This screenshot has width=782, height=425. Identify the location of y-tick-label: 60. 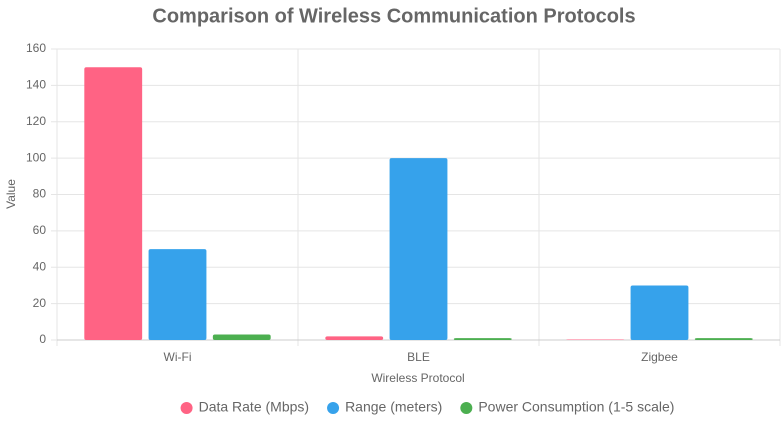
(40, 230).